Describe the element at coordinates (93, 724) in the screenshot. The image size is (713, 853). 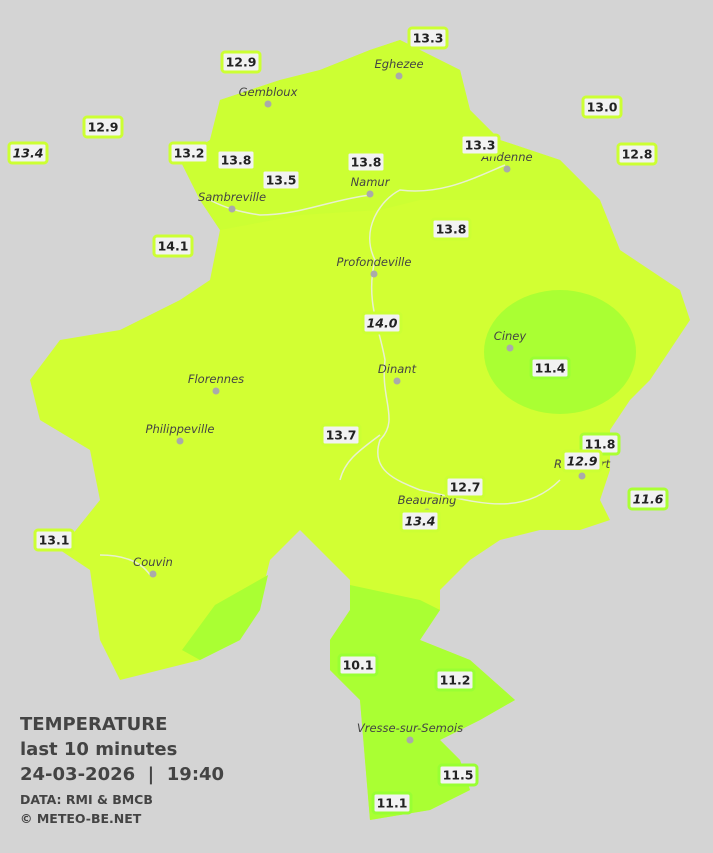
I see `title: TEMPERATURE` at that location.